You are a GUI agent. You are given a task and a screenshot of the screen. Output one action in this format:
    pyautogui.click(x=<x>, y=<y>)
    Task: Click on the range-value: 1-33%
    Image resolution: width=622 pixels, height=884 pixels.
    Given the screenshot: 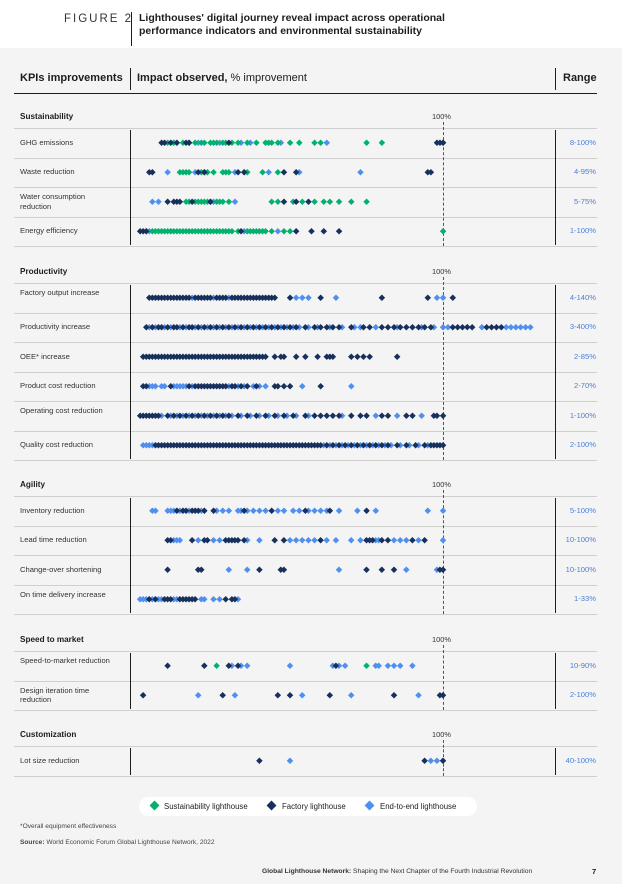 What is the action you would take?
    pyautogui.click(x=585, y=599)
    